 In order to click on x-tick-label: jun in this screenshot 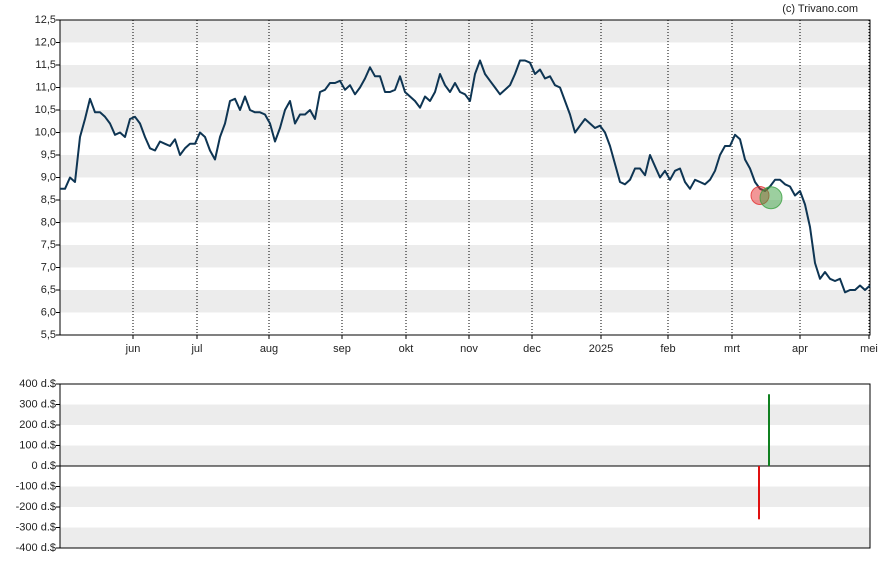, I will do `click(133, 349)`.